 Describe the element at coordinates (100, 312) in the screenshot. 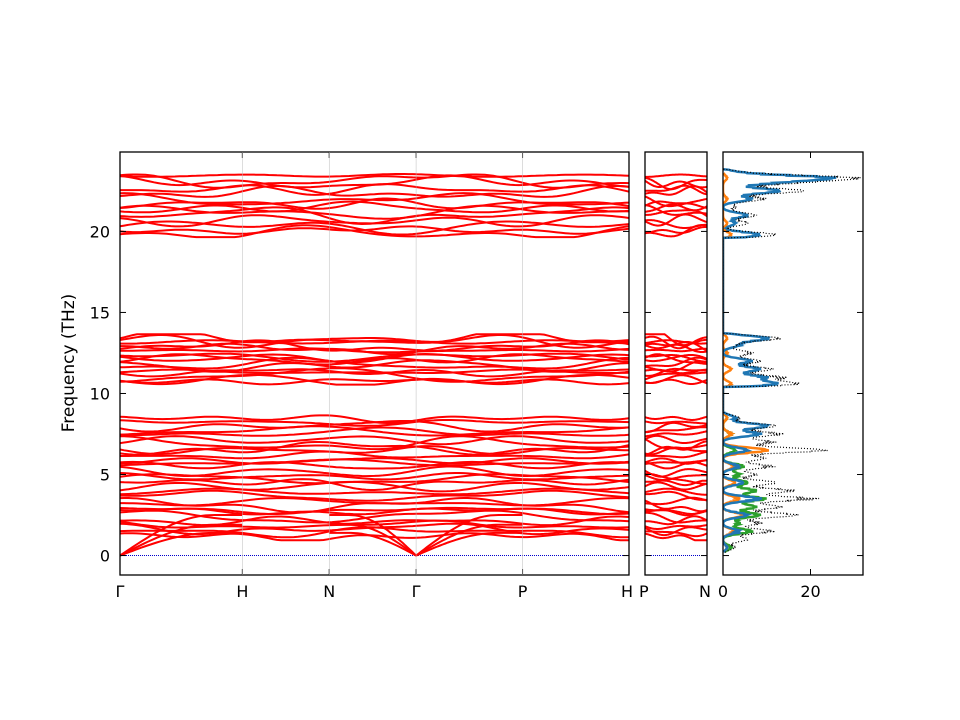

I see `y-tick-label: 15` at that location.